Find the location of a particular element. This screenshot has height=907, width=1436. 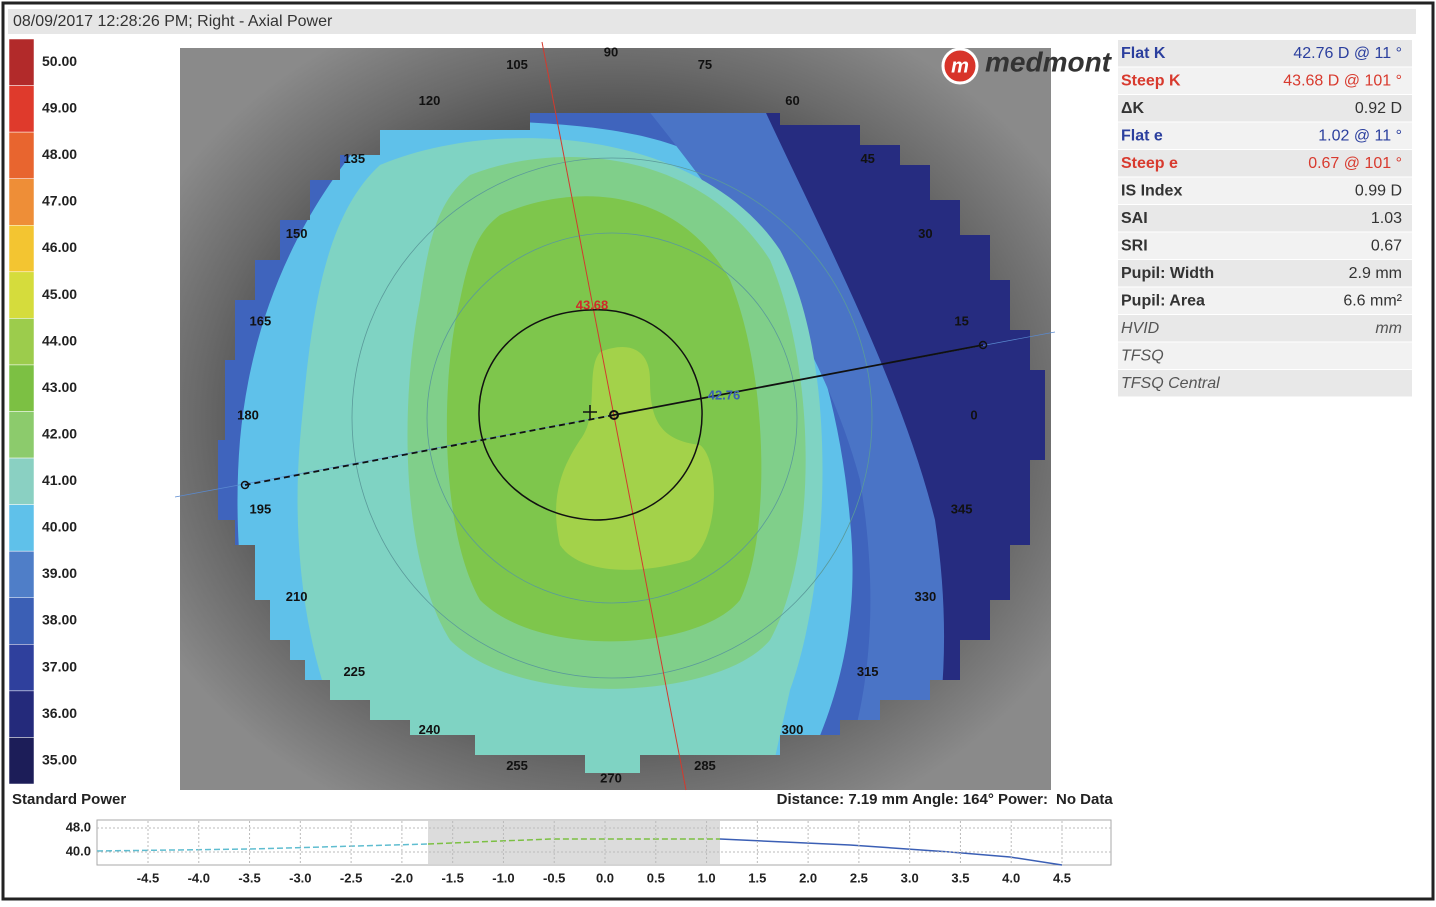

angle-label: 45 is located at coordinates (867, 158).